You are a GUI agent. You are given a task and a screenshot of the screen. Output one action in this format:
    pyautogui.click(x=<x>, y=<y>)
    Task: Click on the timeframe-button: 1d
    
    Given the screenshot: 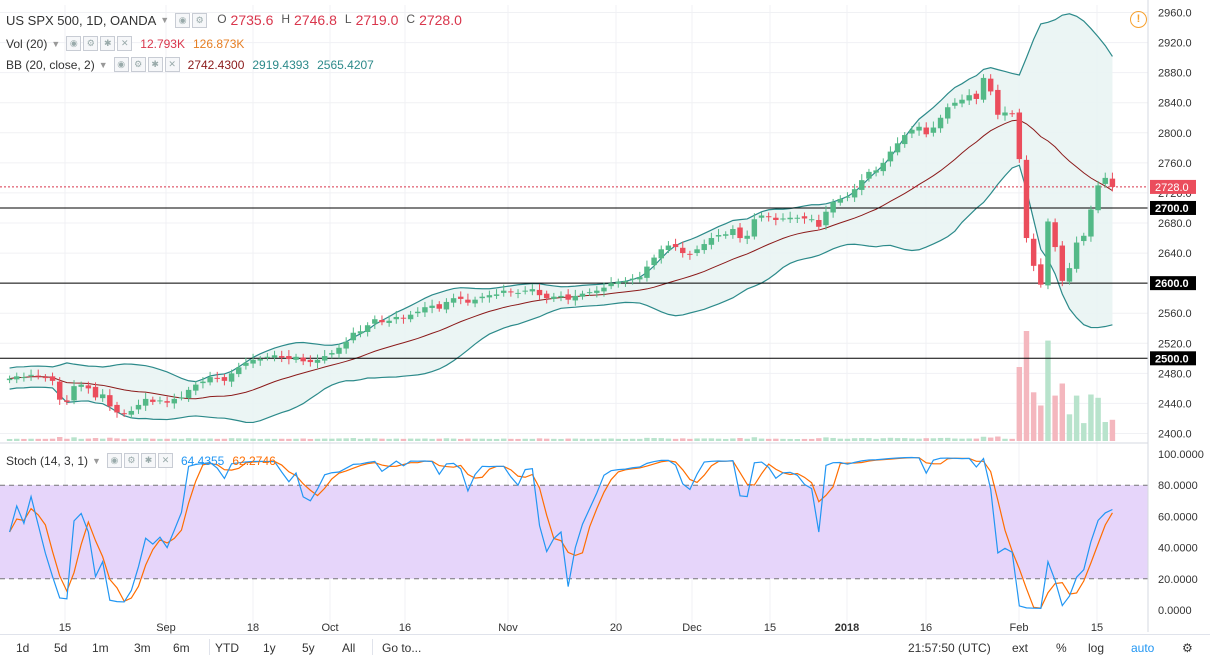 What is the action you would take?
    pyautogui.click(x=23, y=648)
    